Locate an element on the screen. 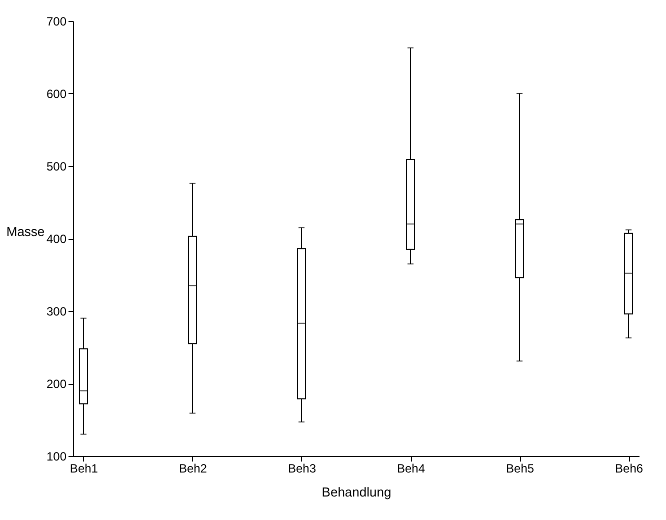 The height and width of the screenshot is (520, 666). y-tick-label: 200 is located at coordinates (56, 384).